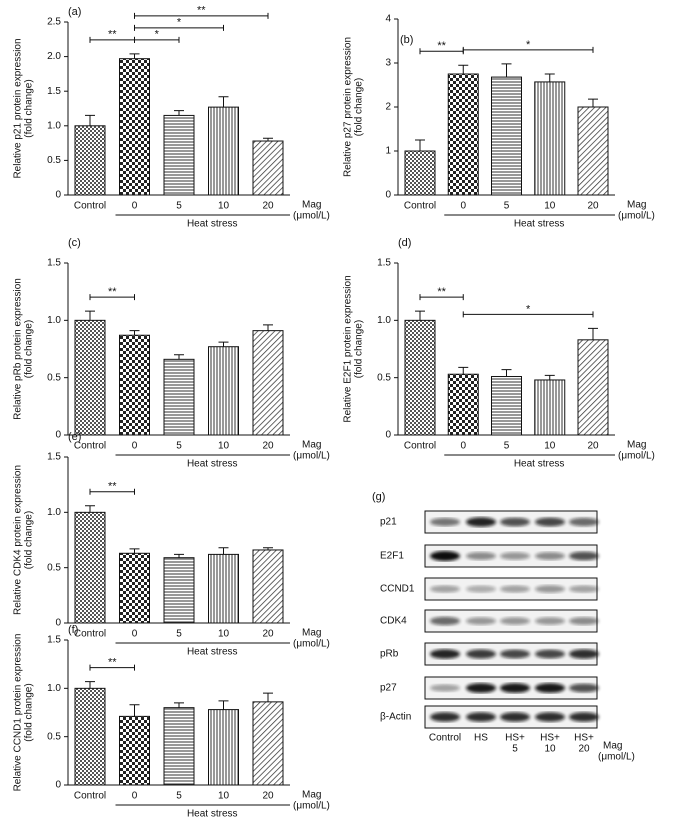  I want to click on panel-label: (b), so click(406, 40).